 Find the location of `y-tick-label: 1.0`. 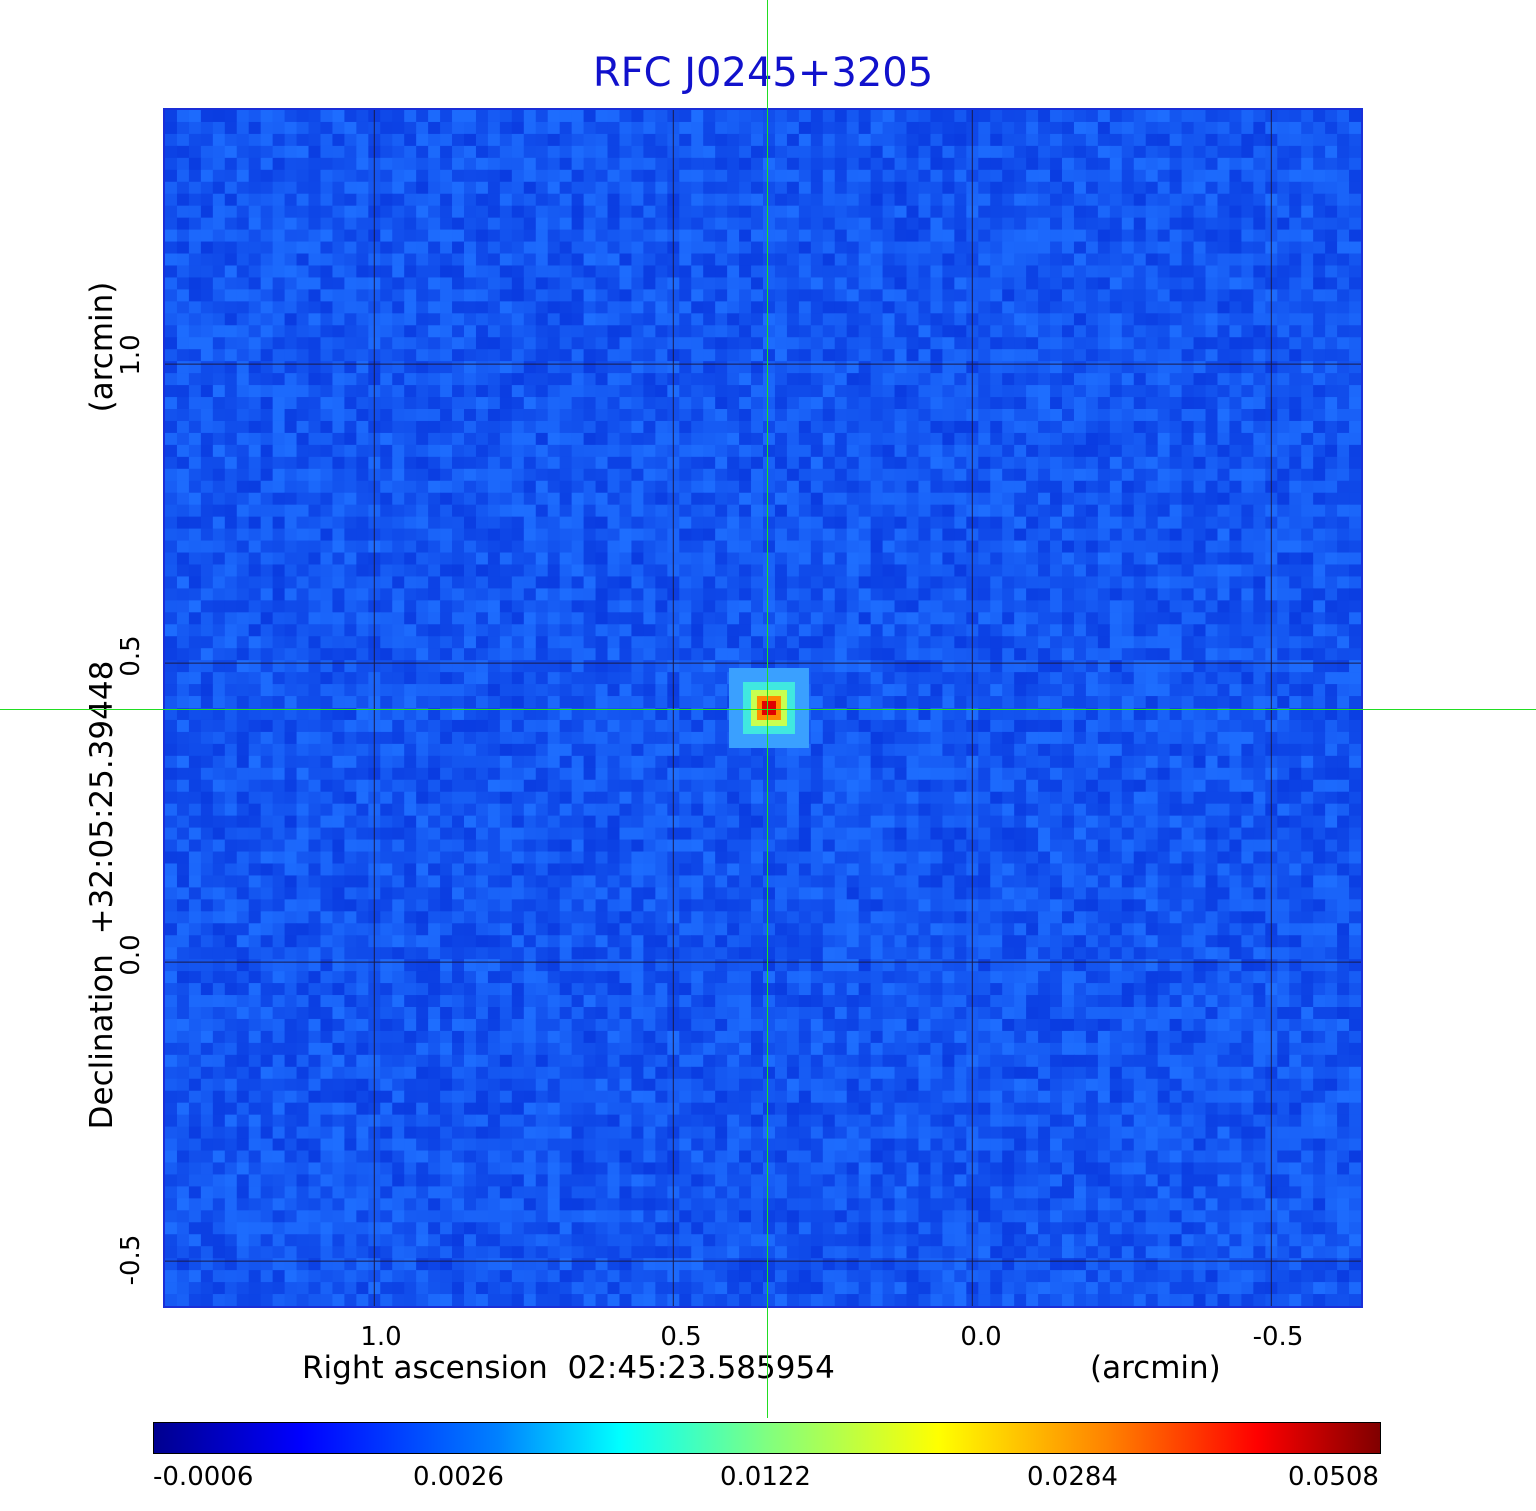

y-tick-label: 1.0 is located at coordinates (131, 355).